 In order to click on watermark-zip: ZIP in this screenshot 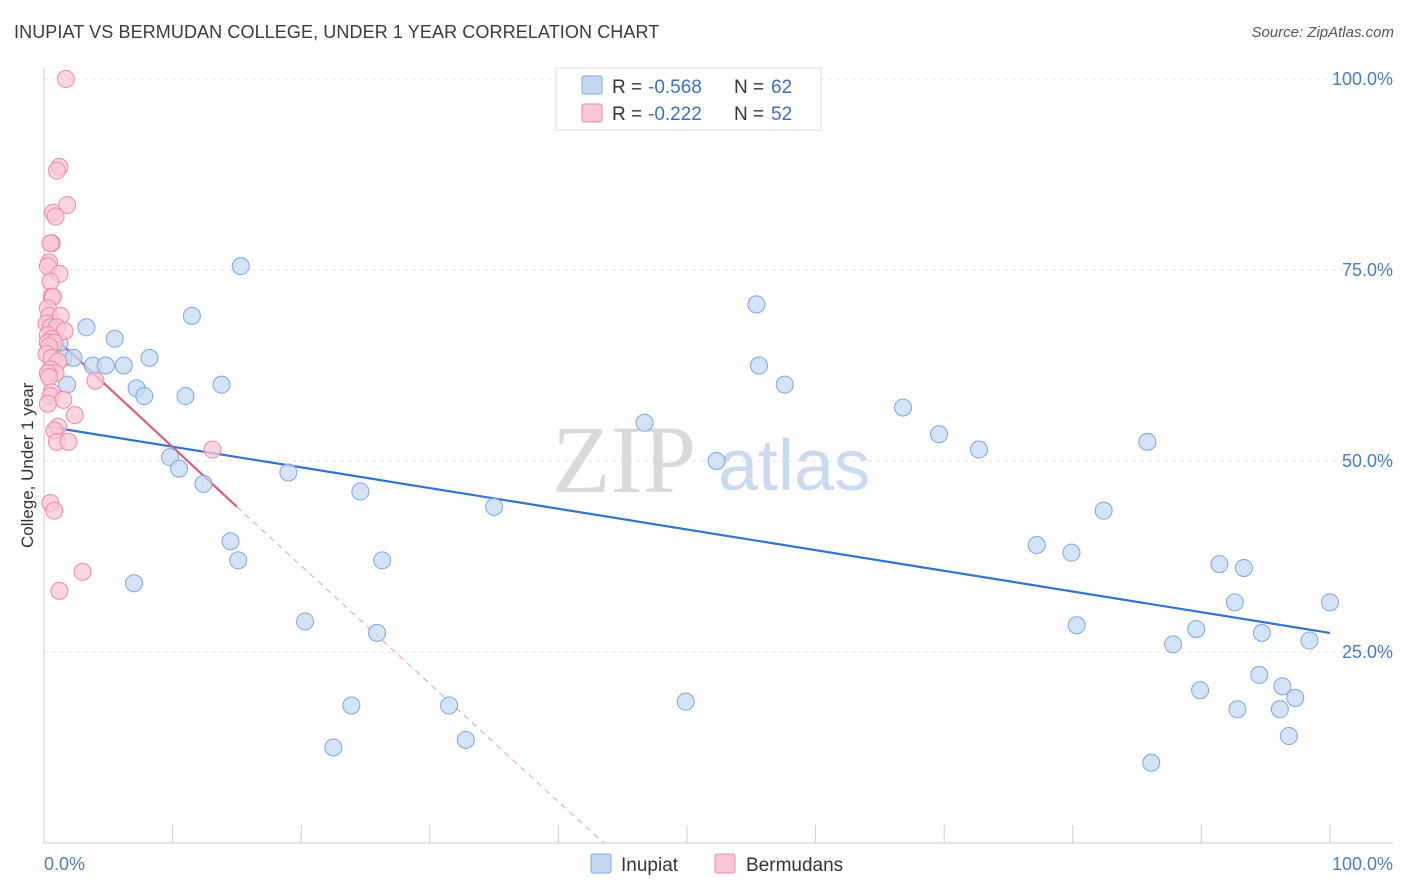, I will do `click(624, 459)`.